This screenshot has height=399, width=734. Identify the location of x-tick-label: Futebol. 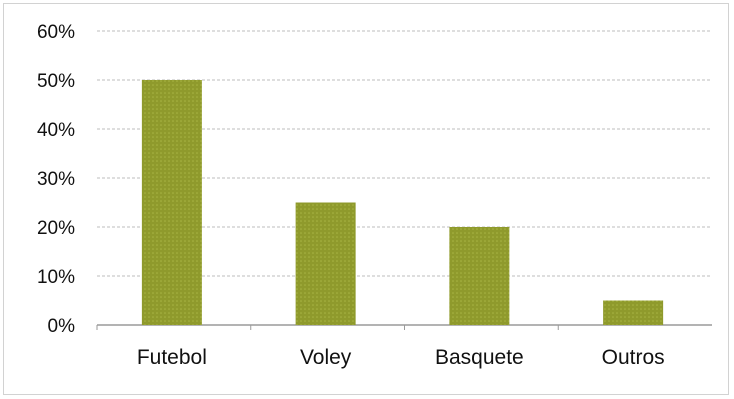
(172, 357).